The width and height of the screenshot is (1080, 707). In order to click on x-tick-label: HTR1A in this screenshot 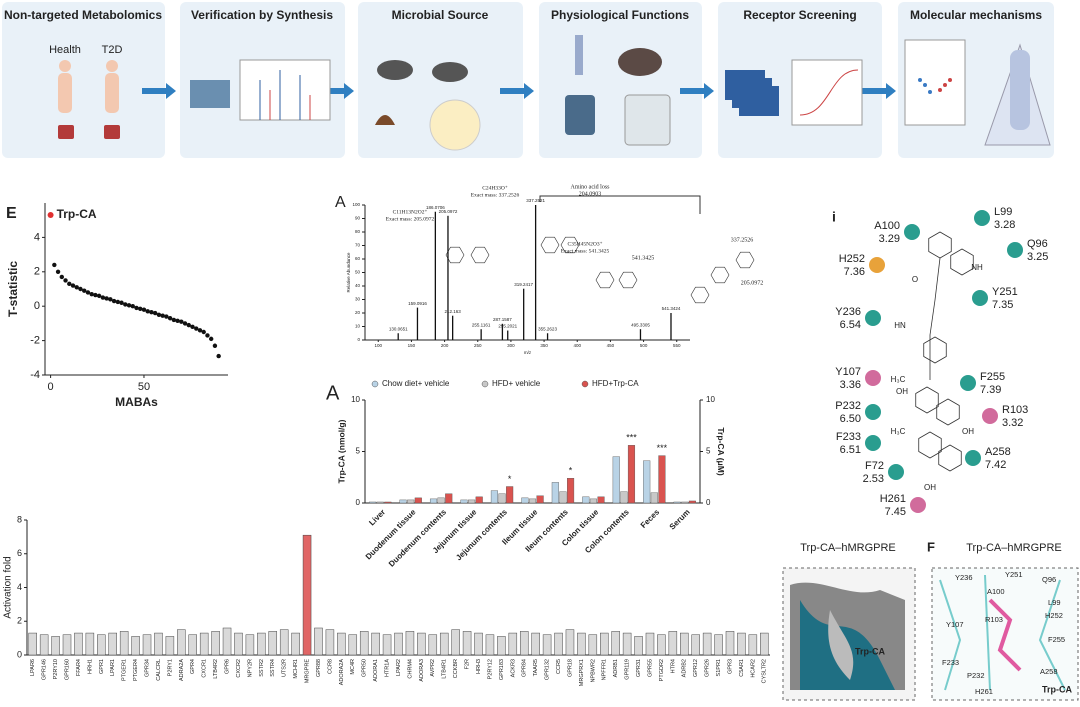, I will do `click(388, 668)`.